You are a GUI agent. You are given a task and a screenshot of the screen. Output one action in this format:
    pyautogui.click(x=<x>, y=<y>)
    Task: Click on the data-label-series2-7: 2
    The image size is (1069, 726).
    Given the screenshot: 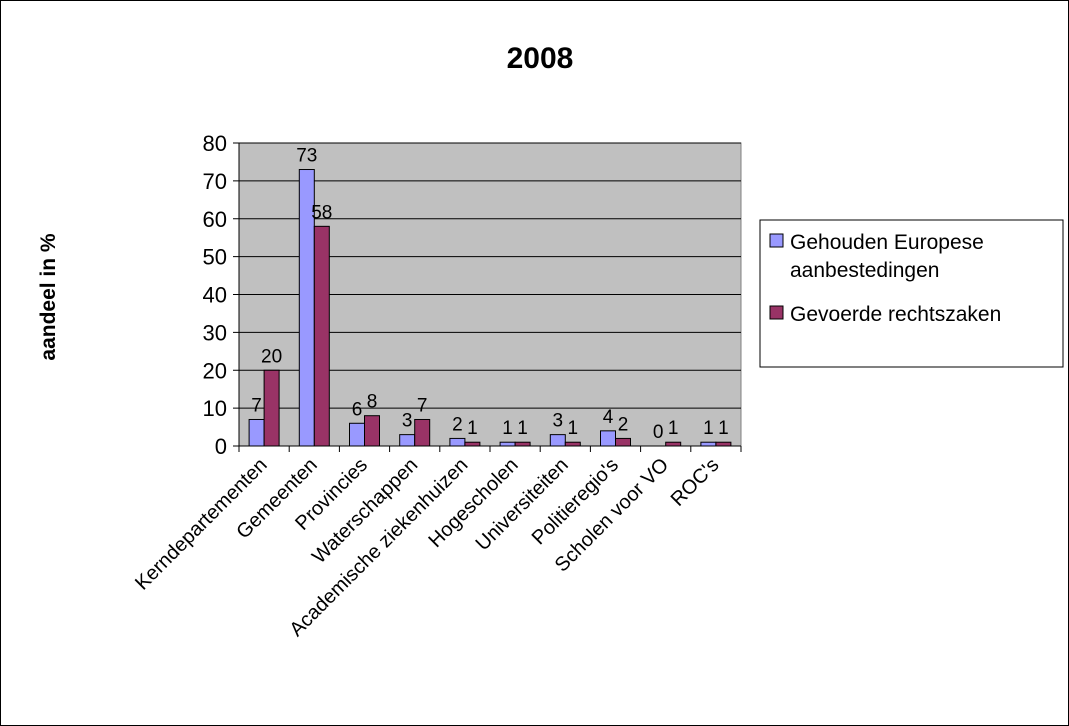 What is the action you would take?
    pyautogui.click(x=623, y=424)
    